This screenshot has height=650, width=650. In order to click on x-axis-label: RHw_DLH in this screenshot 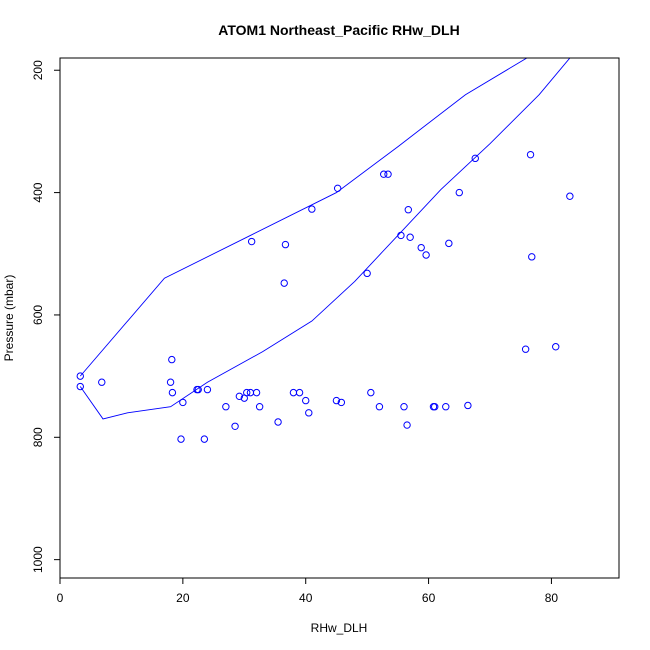, I will do `click(339, 628)`.